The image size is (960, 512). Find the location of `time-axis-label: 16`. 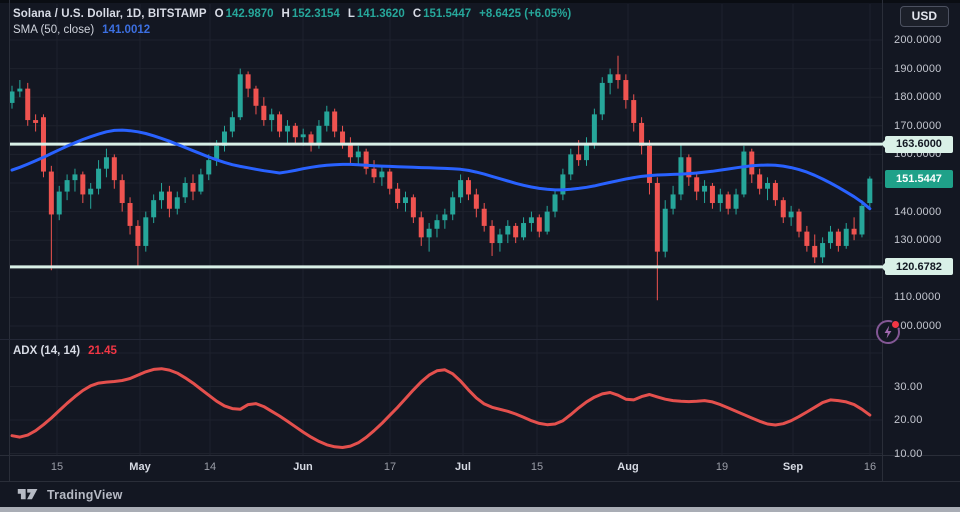

time-axis-label: 16 is located at coordinates (870, 467).